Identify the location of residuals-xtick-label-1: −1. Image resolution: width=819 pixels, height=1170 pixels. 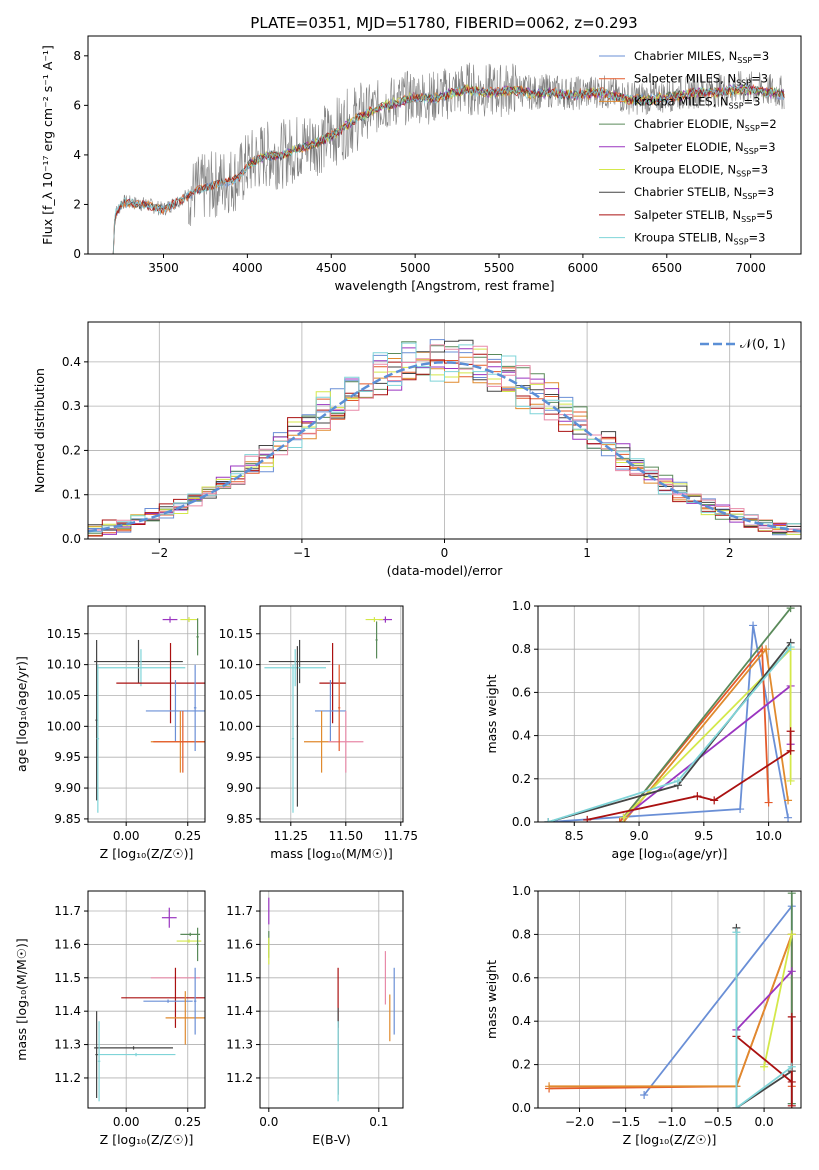
(302, 553).